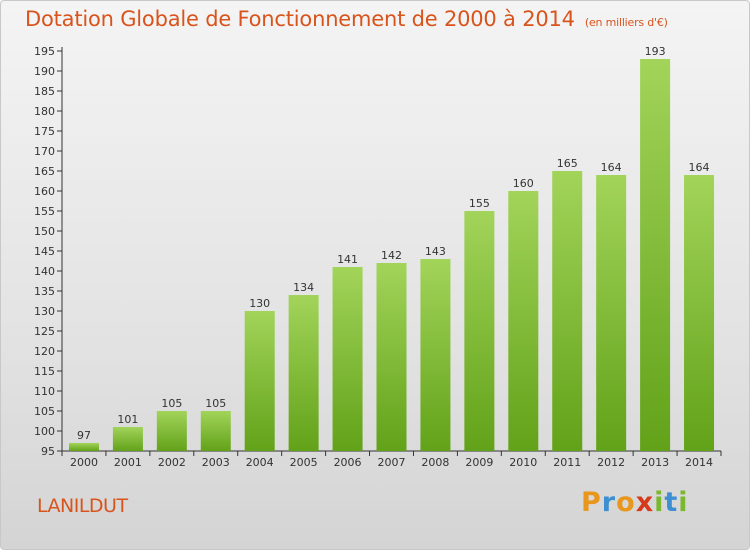  What do you see at coordinates (128, 462) in the screenshot?
I see `x-tick-label: 2001` at bounding box center [128, 462].